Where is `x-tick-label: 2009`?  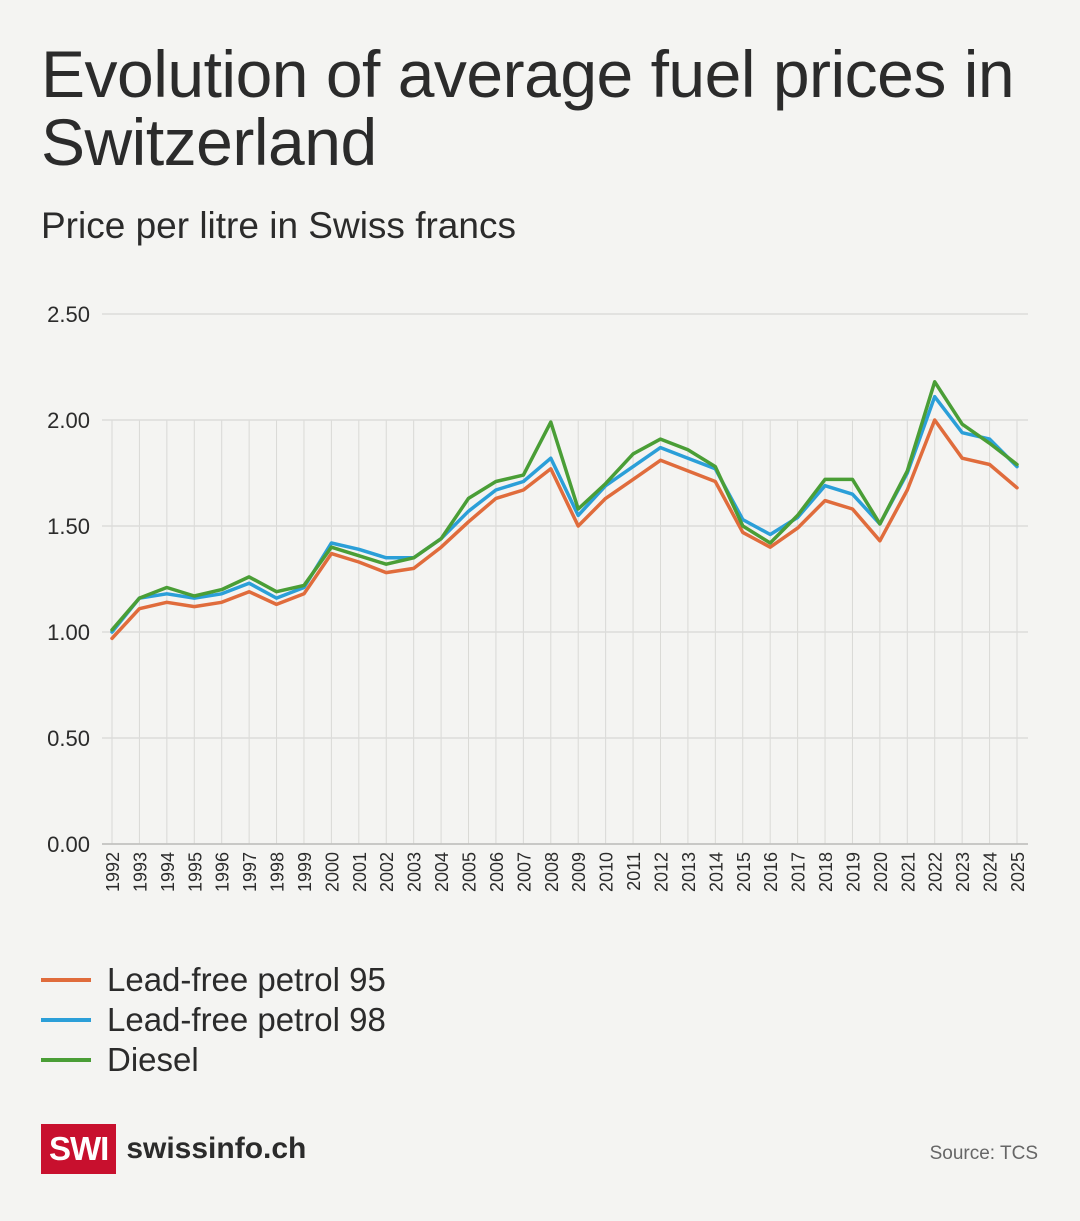
x-tick-label: 2009 is located at coordinates (579, 872).